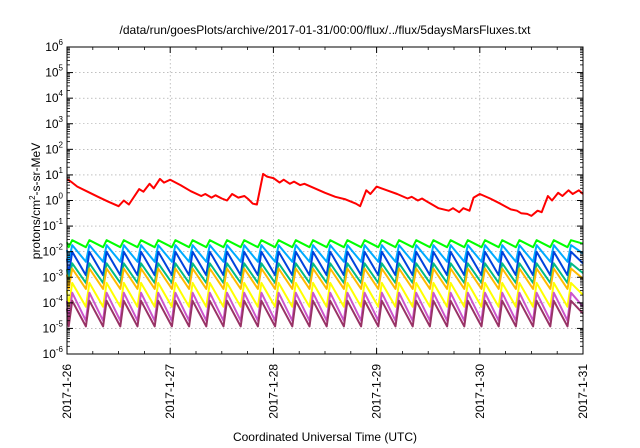  Describe the element at coordinates (170, 391) in the screenshot. I see `x-tick-label: 2017-1-27` at that location.